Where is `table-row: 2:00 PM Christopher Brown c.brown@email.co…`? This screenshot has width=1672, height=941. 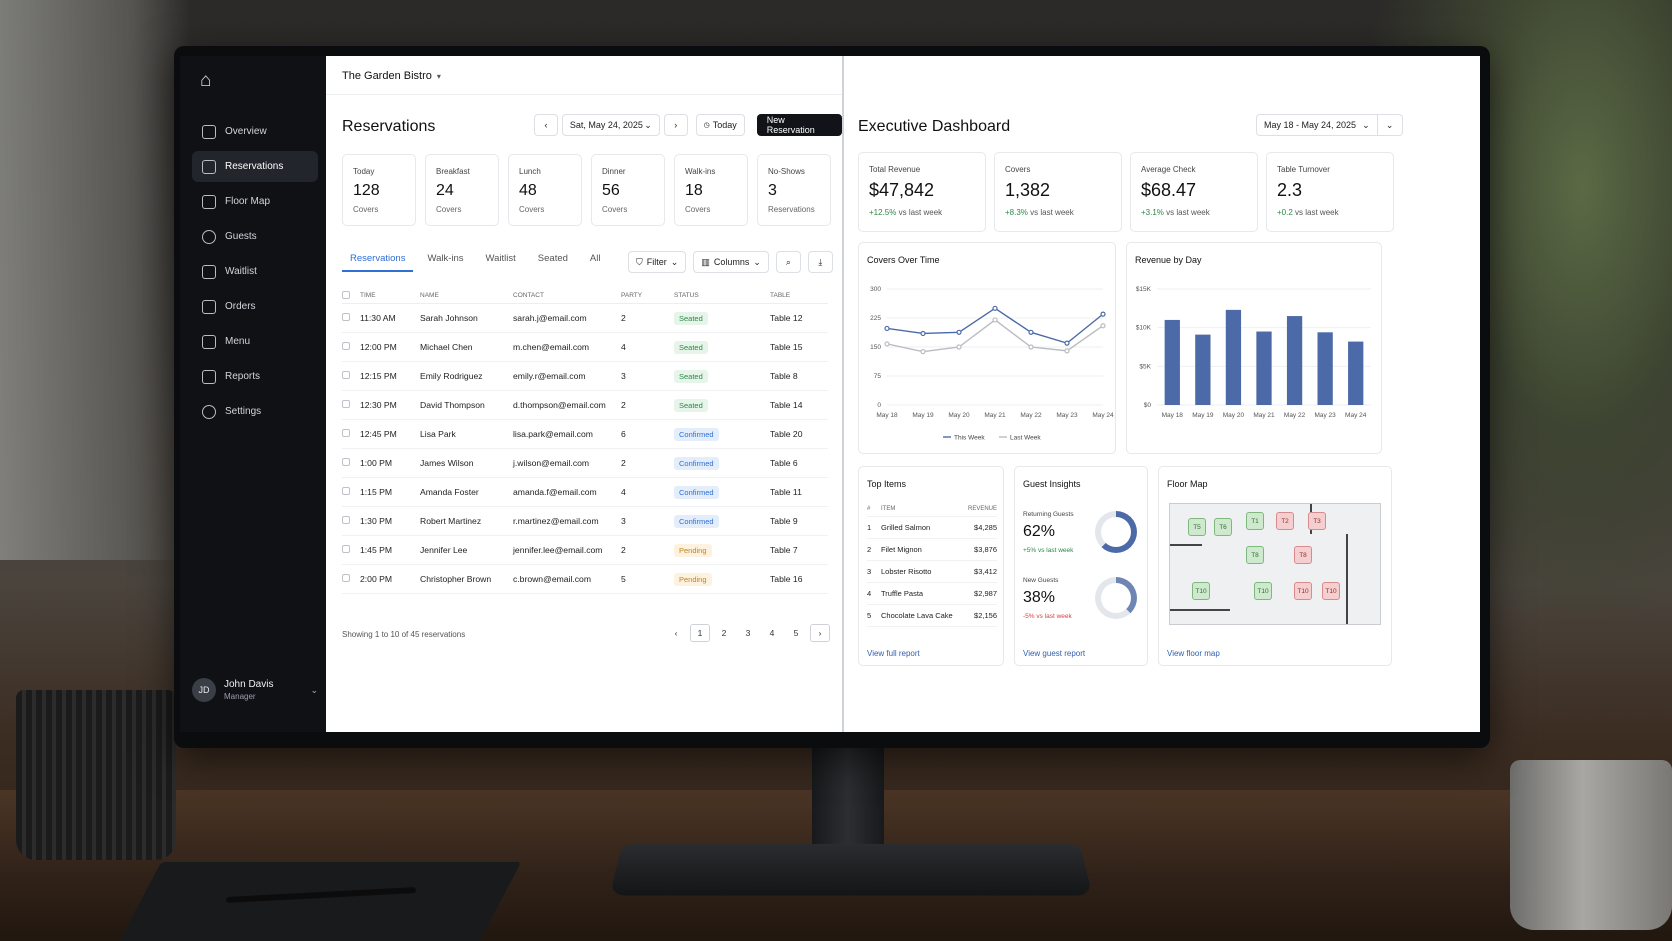
table-row: 2:00 PM Christopher Brown c.brown@email.co… is located at coordinates (585, 579).